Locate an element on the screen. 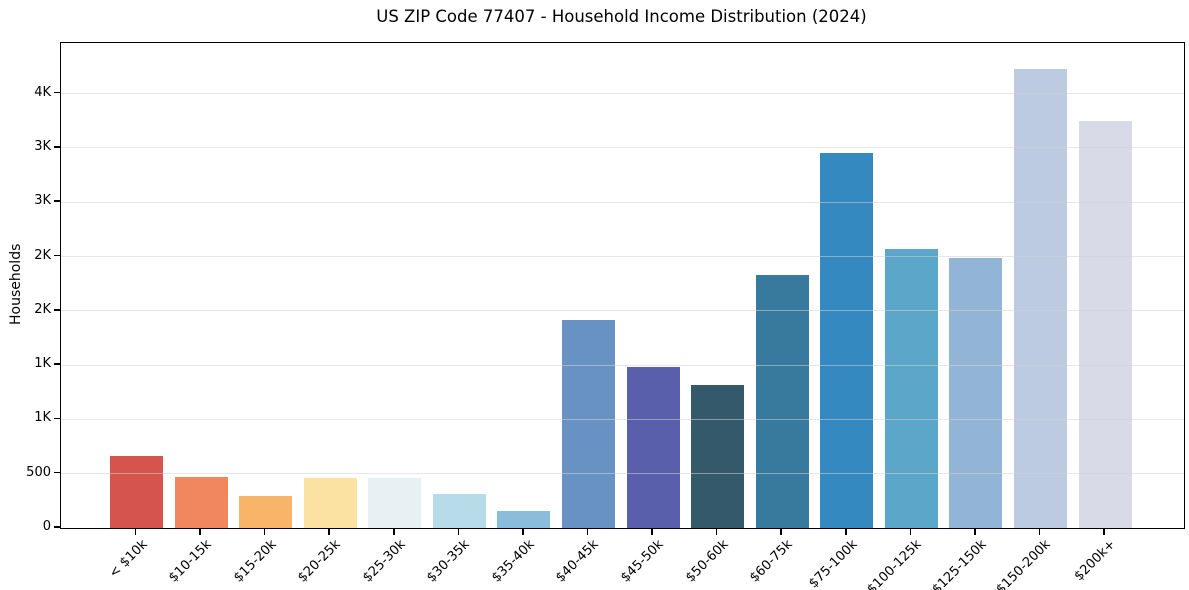  y-tick-label: 500 is located at coordinates (38, 472).